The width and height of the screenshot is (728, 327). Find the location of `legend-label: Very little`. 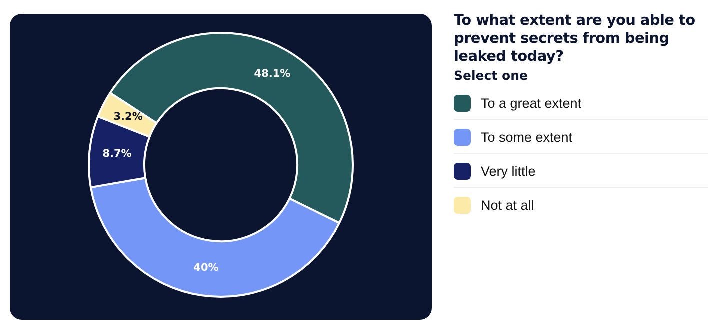

legend-label: Very little is located at coordinates (508, 171).